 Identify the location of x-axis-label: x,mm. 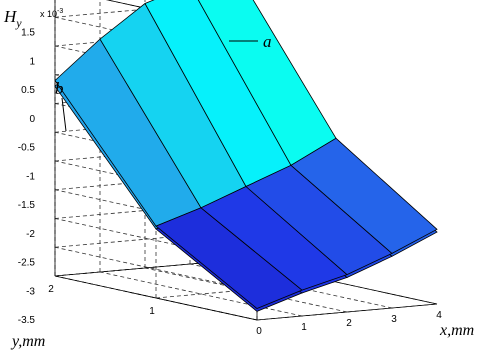
(456, 330).